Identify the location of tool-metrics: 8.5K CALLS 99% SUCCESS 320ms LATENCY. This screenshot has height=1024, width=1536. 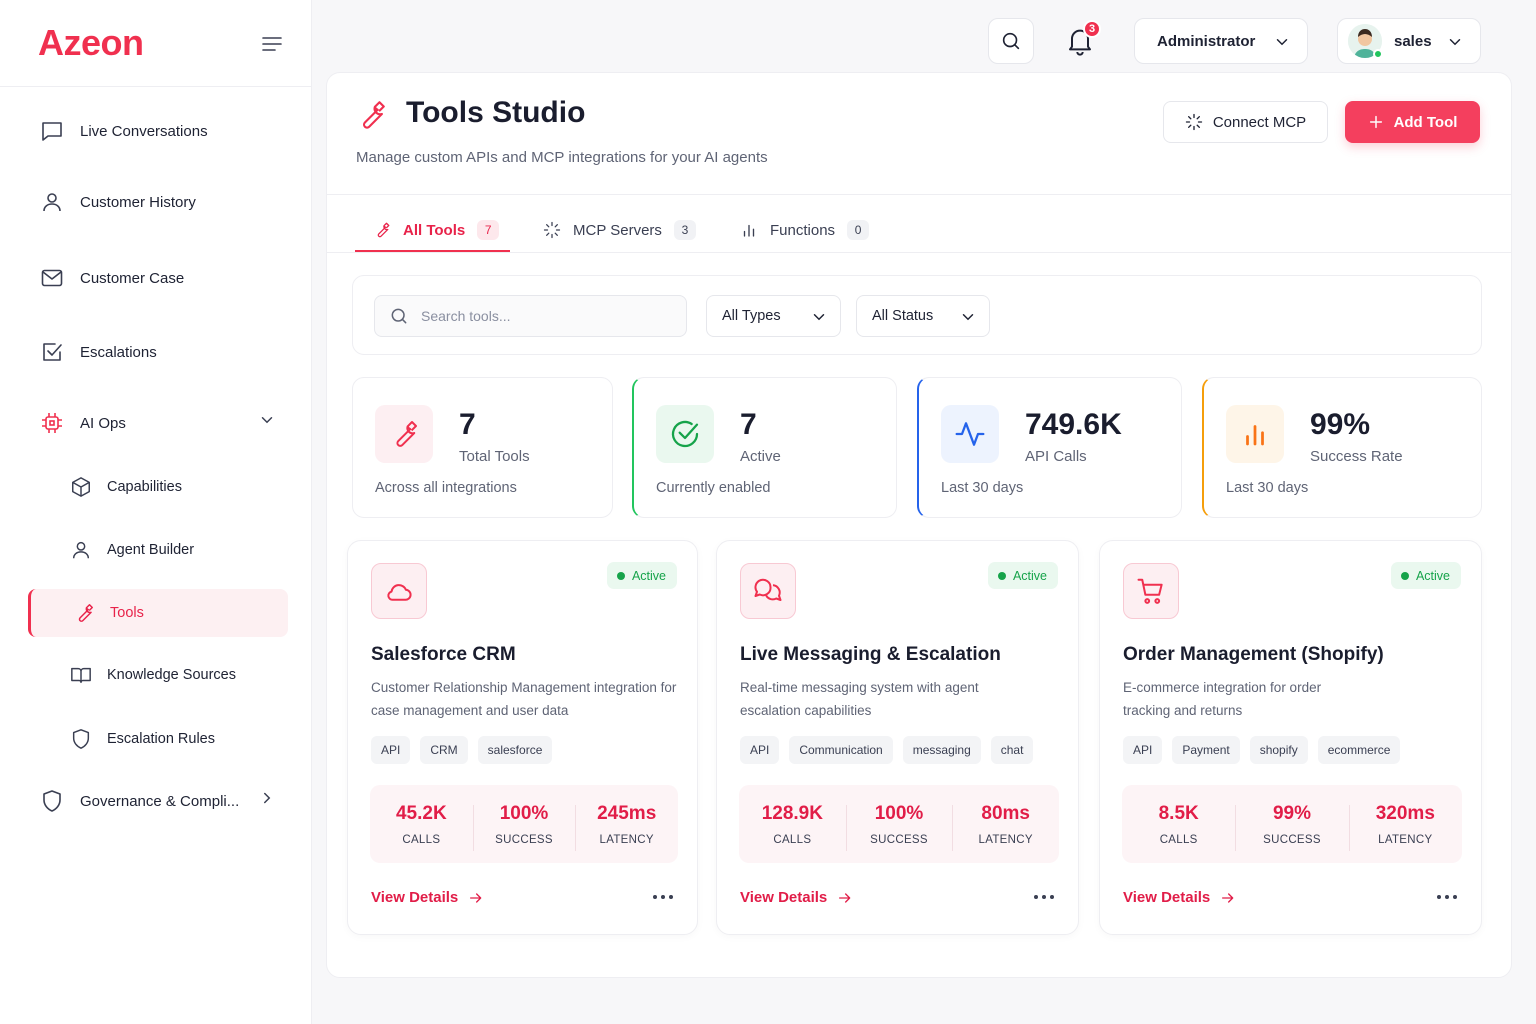
(1292, 824).